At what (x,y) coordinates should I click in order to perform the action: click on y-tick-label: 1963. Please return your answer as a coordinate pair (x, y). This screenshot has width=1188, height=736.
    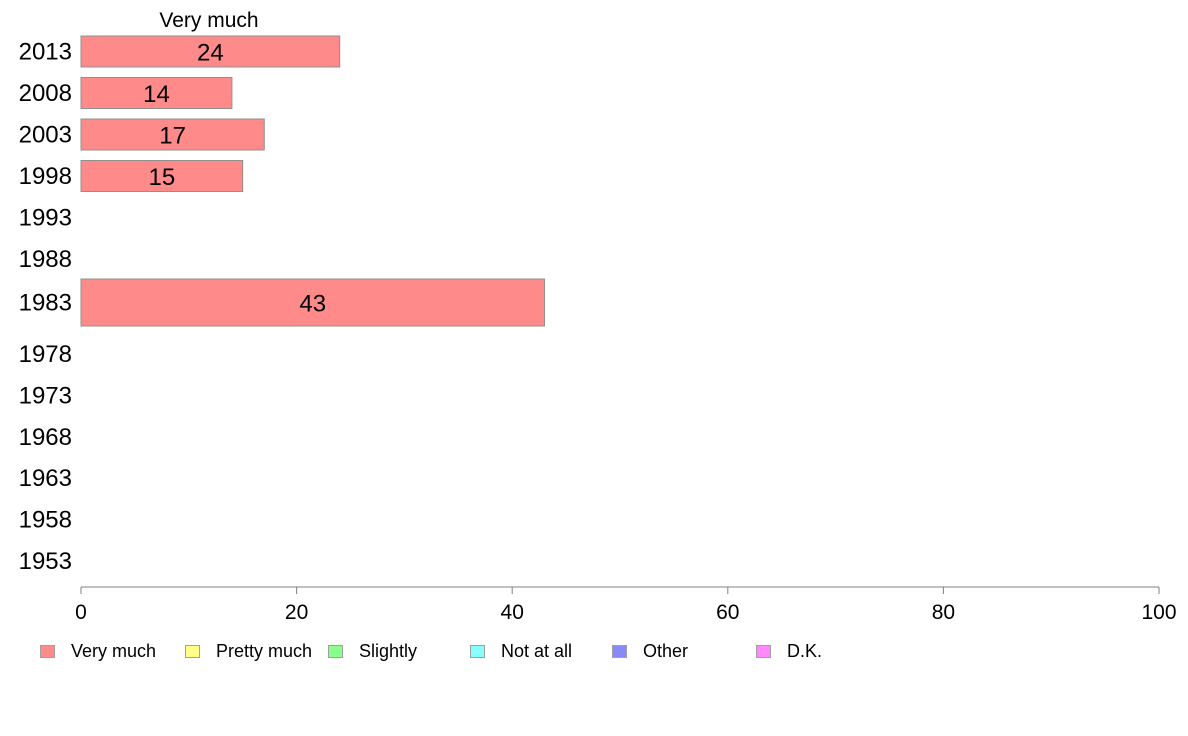
    Looking at the image, I should click on (45, 478).